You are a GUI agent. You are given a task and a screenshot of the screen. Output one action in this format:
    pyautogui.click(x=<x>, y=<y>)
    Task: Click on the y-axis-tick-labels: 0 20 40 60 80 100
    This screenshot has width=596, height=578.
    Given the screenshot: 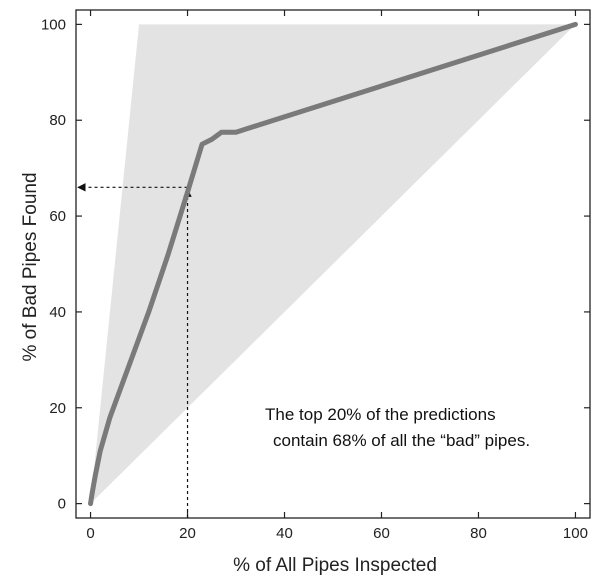 What is the action you would take?
    pyautogui.click(x=53, y=264)
    